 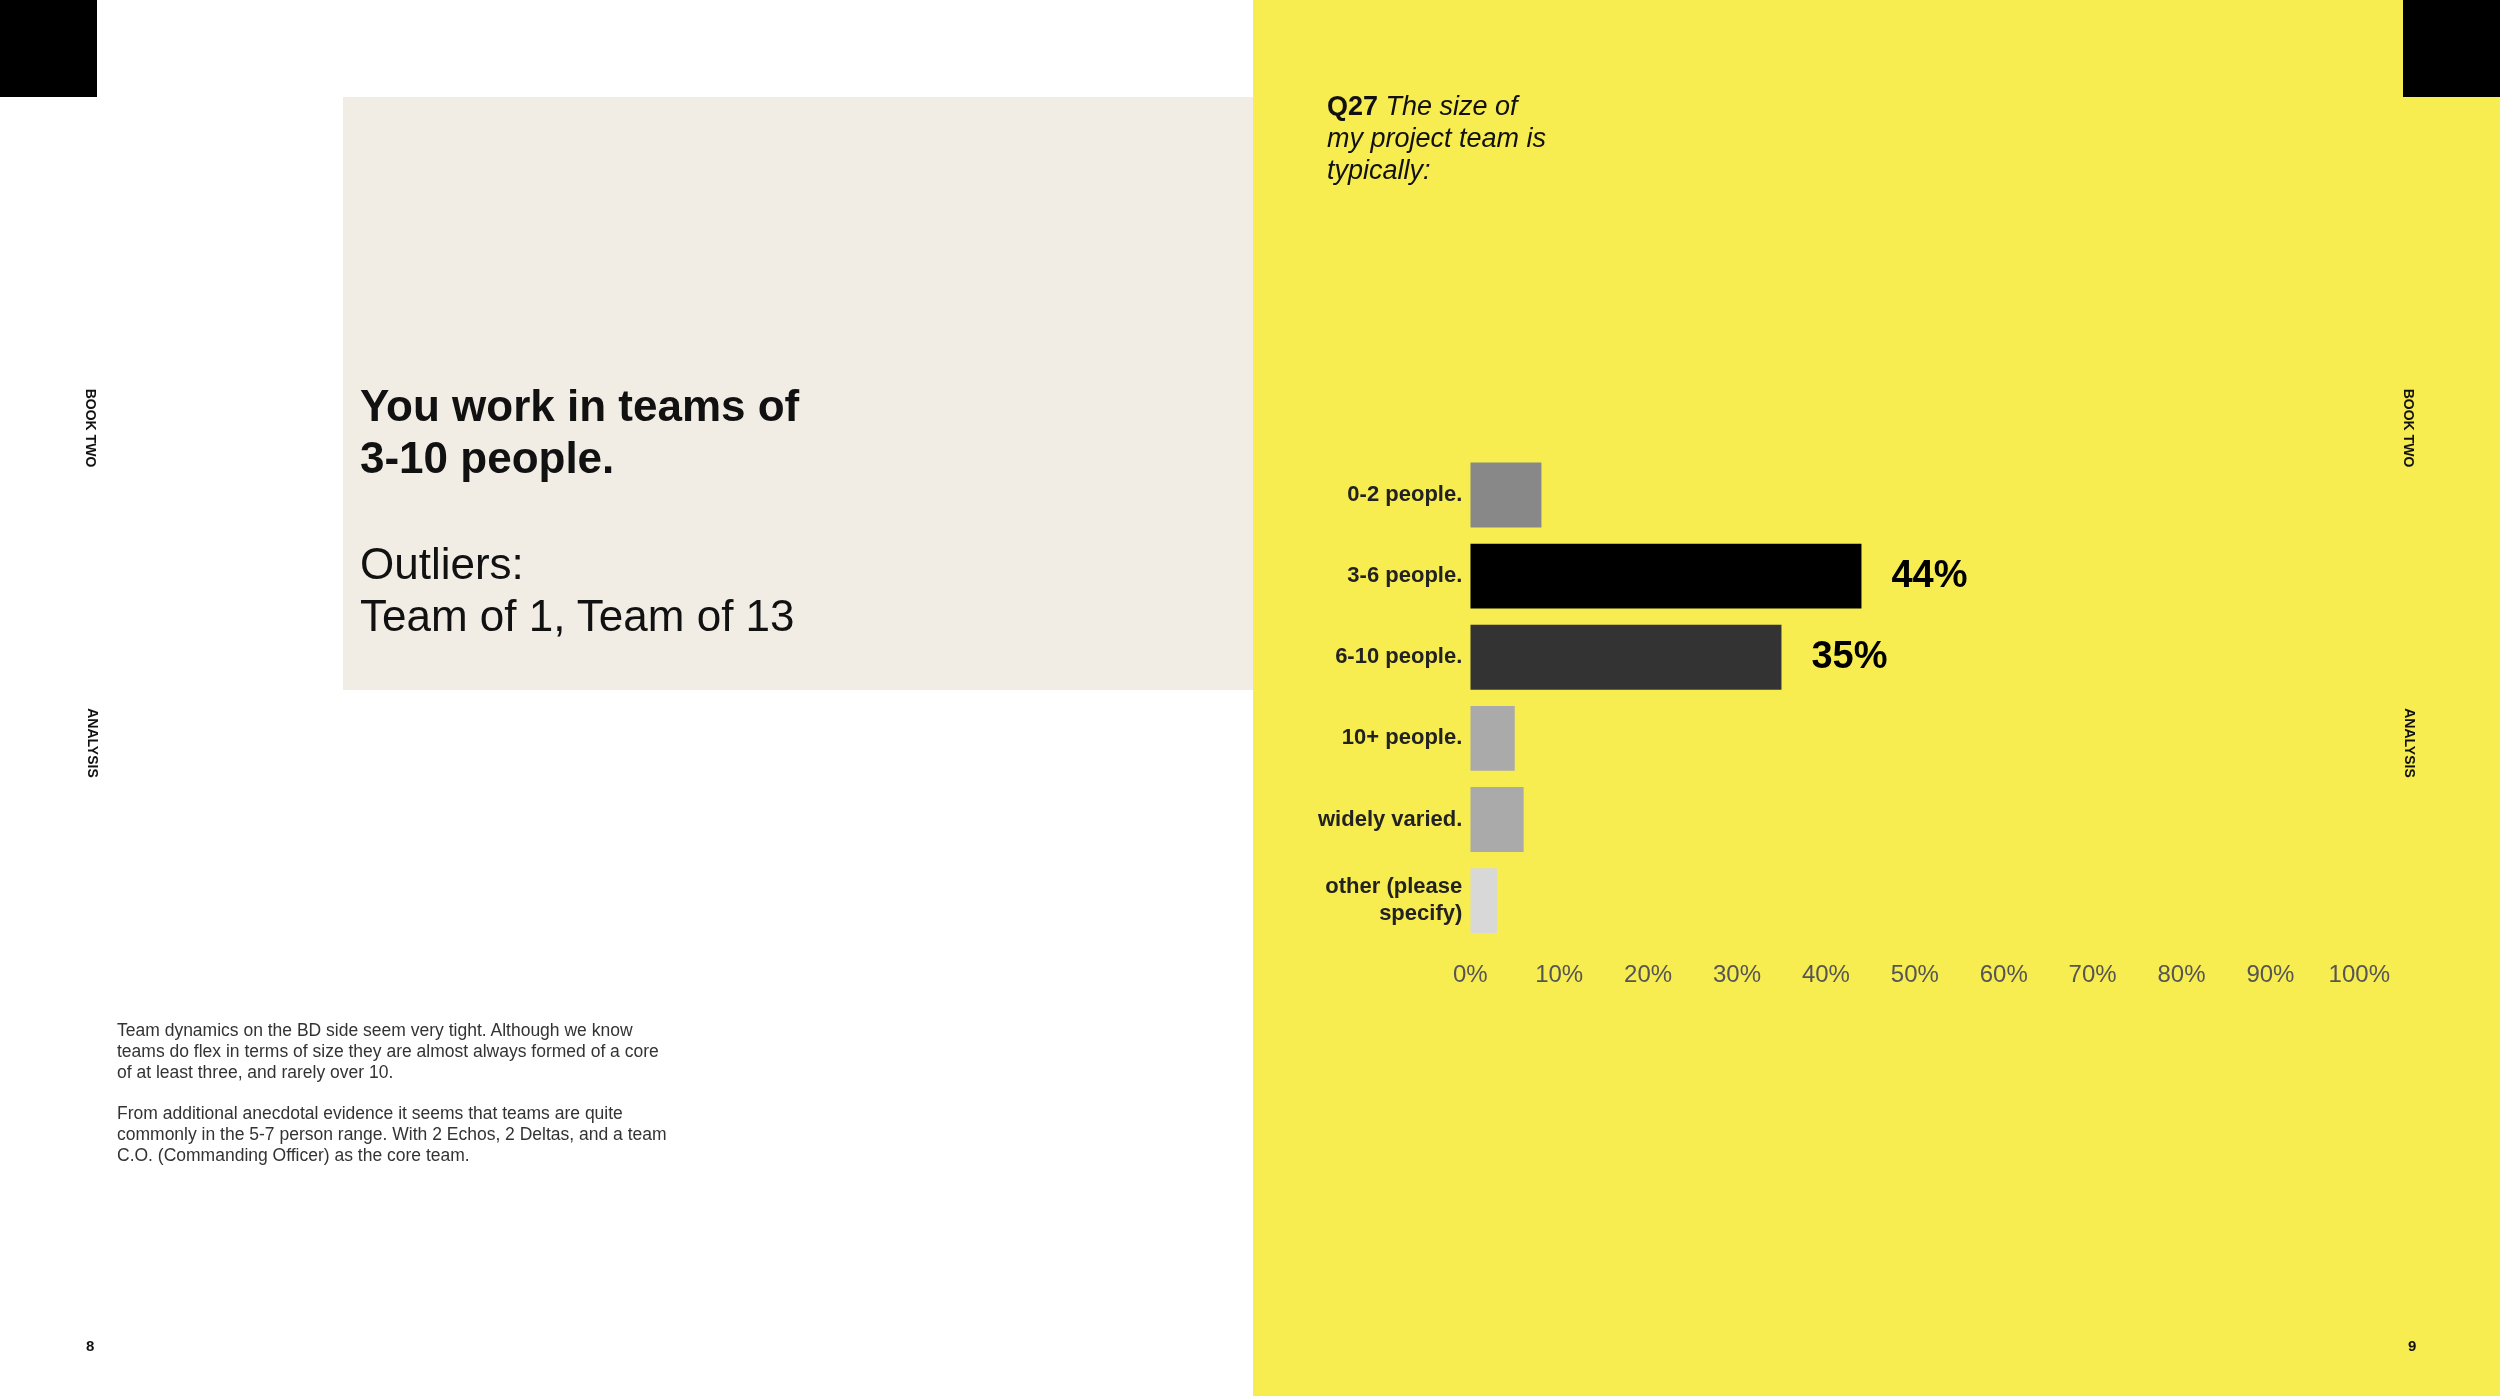 What do you see at coordinates (1394, 899) in the screenshot?
I see `y-tick-label: other (please specify)` at bounding box center [1394, 899].